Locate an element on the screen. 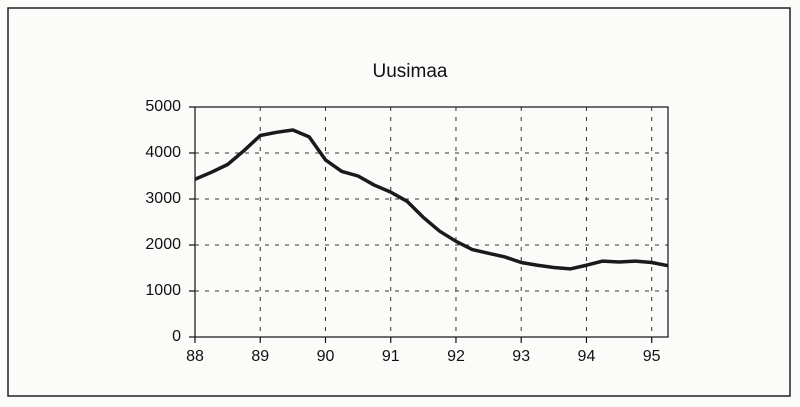  y-tick-label: 4000 is located at coordinates (163, 152).